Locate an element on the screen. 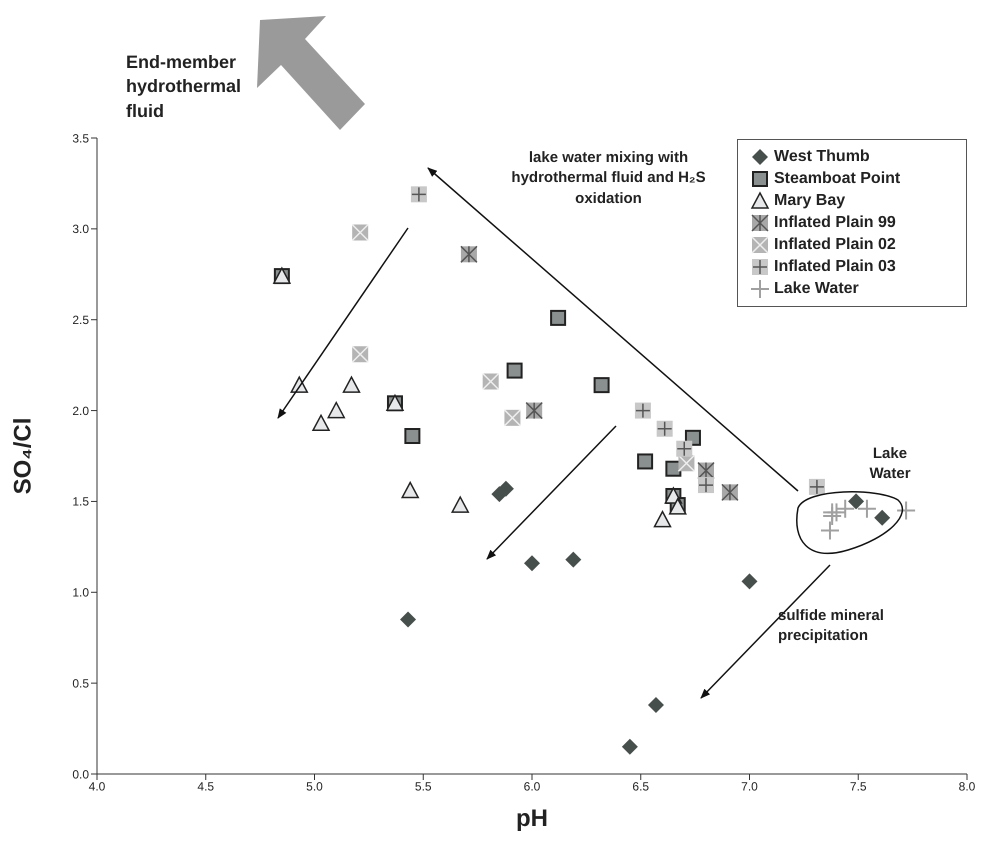 The height and width of the screenshot is (845, 983). y-tick-label: 1.0 is located at coordinates (81, 593).